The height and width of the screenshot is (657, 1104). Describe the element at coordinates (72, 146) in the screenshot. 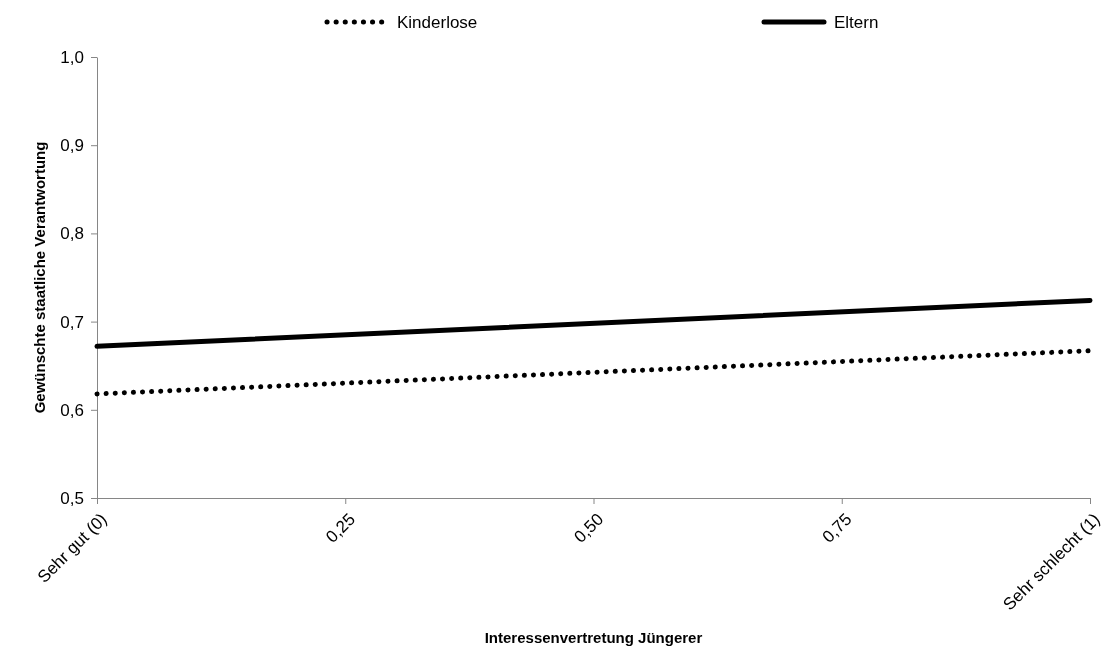

I see `y-tick-label: 0,9` at that location.